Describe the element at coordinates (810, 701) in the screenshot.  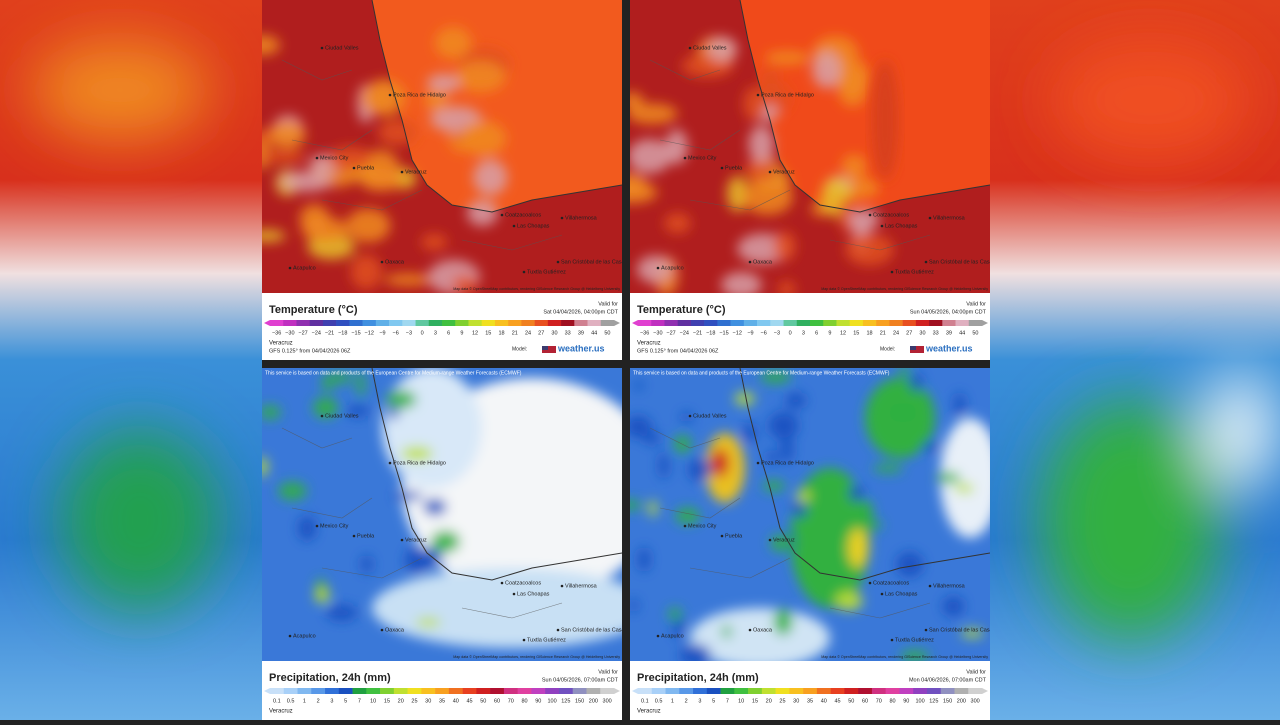
I see `scale-label: 35` at that location.